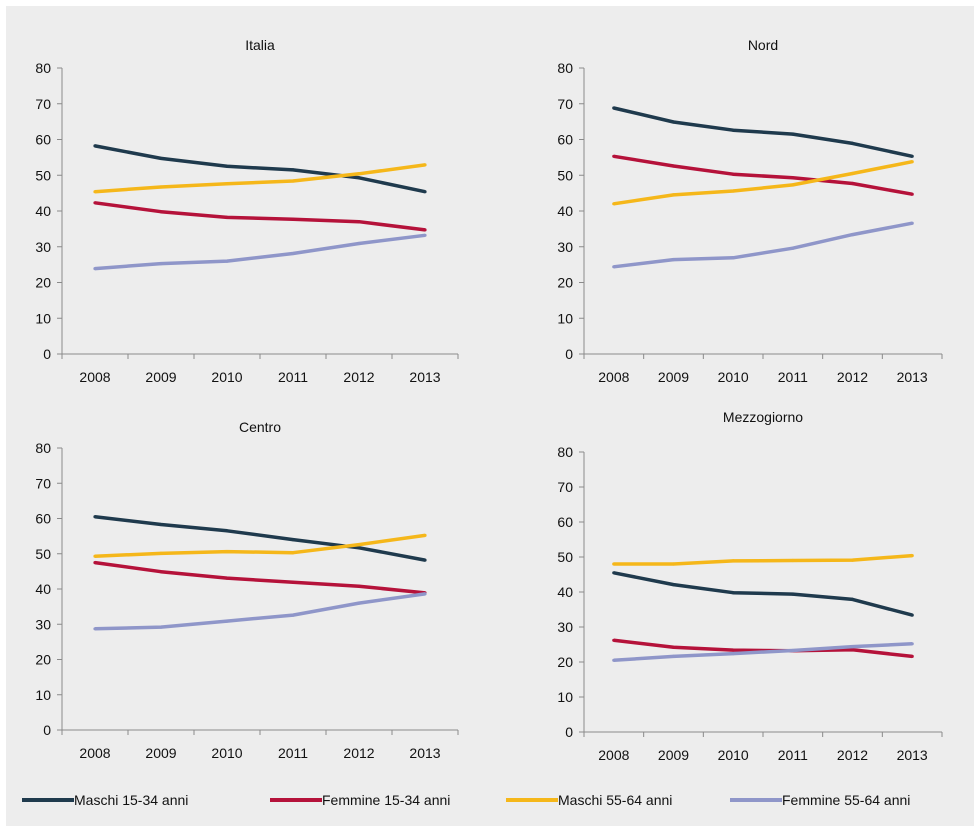 The image size is (980, 832). Describe the element at coordinates (94, 753) in the screenshot. I see `x-tick-label-centro: 2008` at that location.